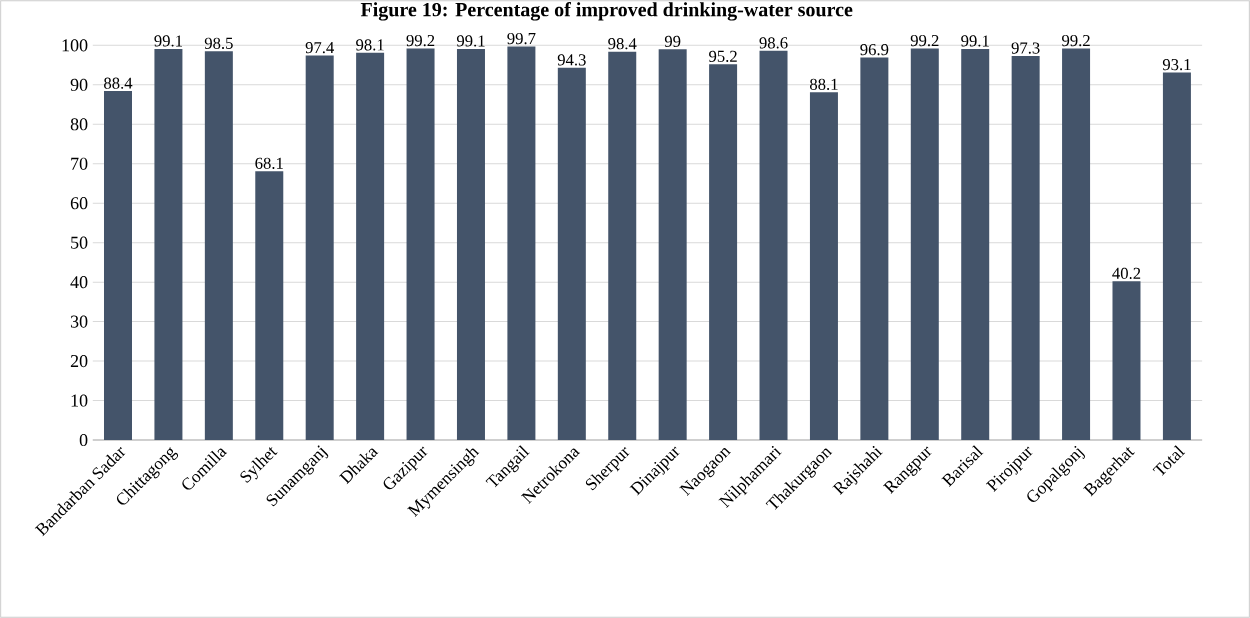 This screenshot has height=618, width=1250. What do you see at coordinates (79, 124) in the screenshot?
I see `y-tick-label: 80` at bounding box center [79, 124].